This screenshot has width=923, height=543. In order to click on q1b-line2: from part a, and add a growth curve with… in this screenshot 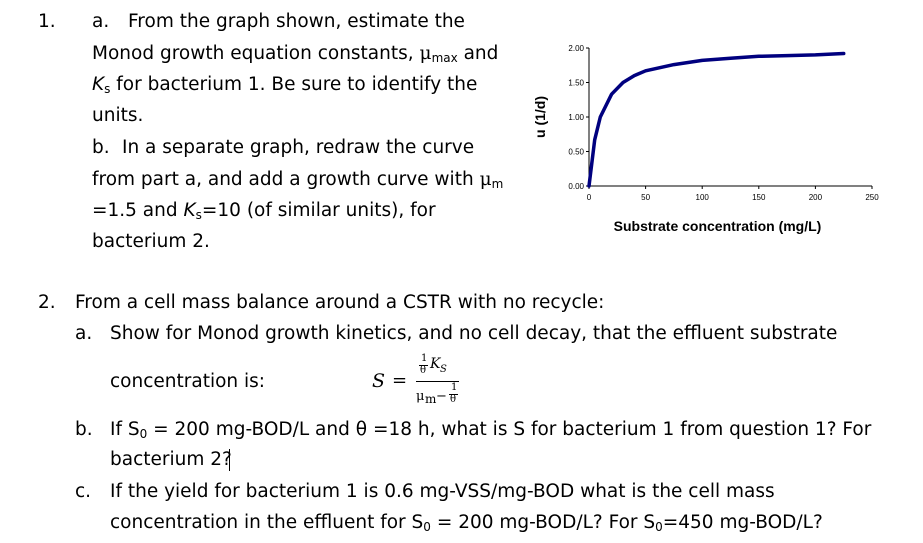, I will do `click(298, 180)`.